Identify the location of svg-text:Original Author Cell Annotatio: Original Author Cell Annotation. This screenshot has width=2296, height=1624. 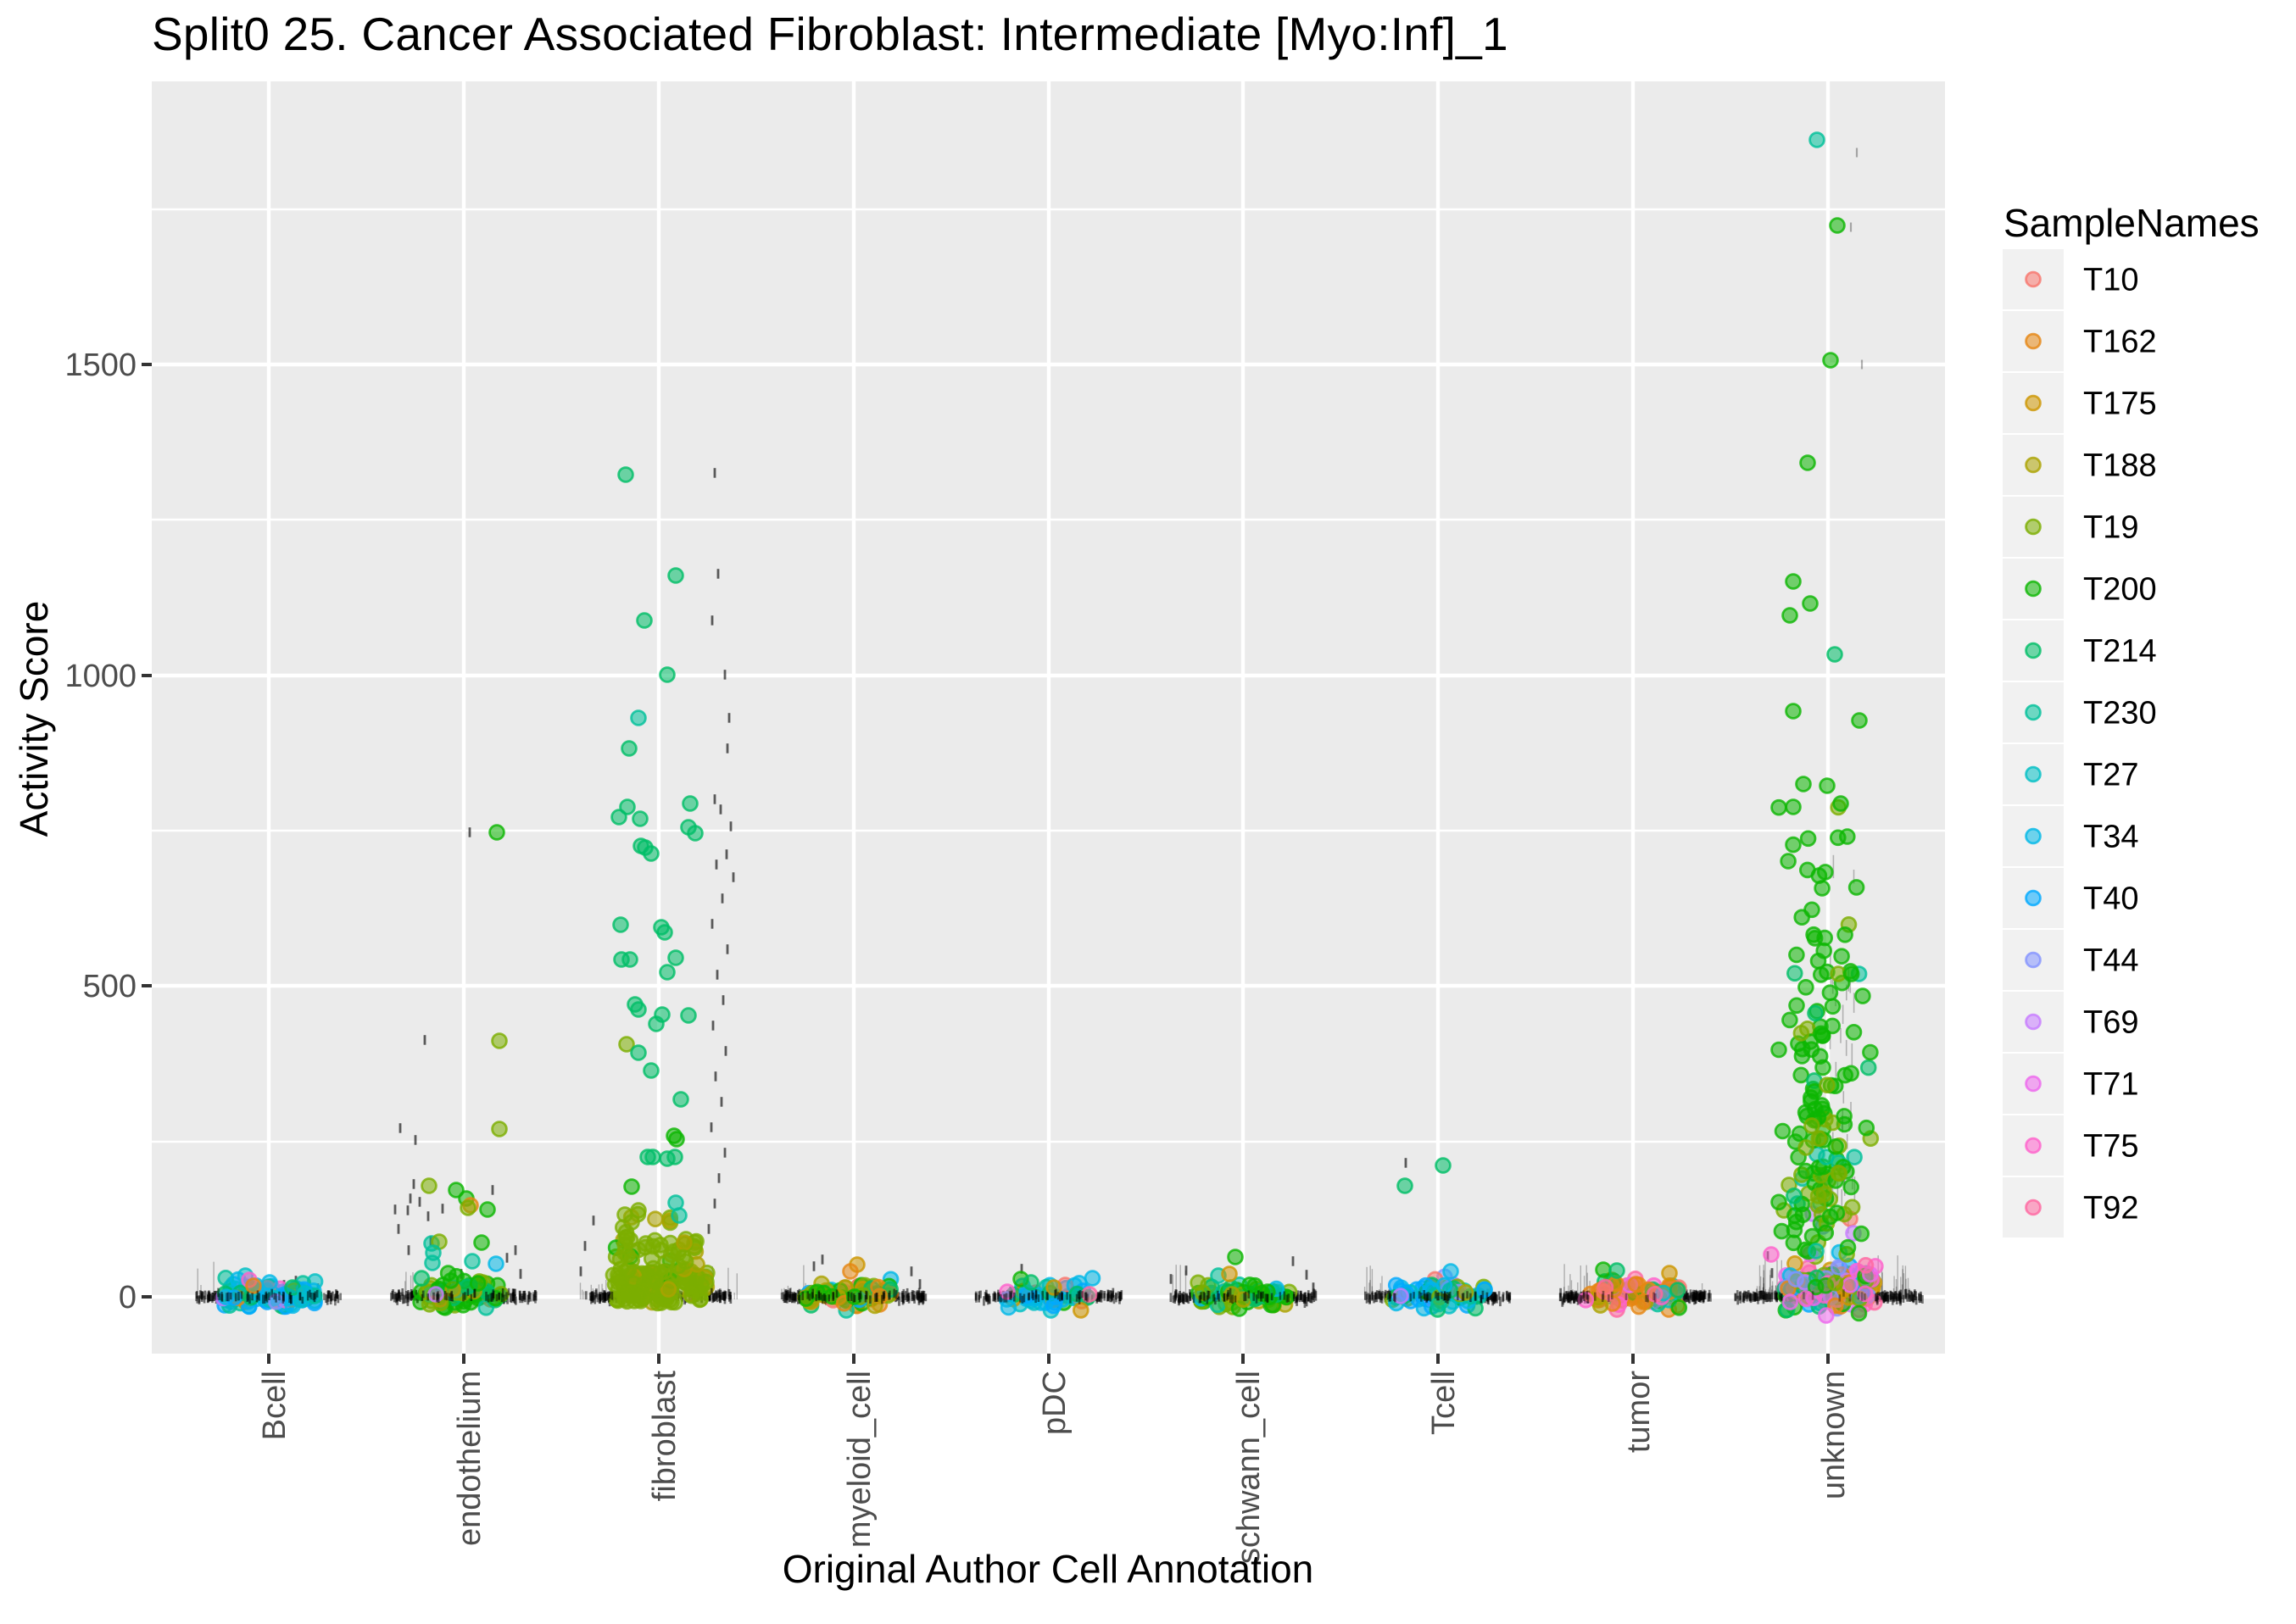
(1048, 1569).